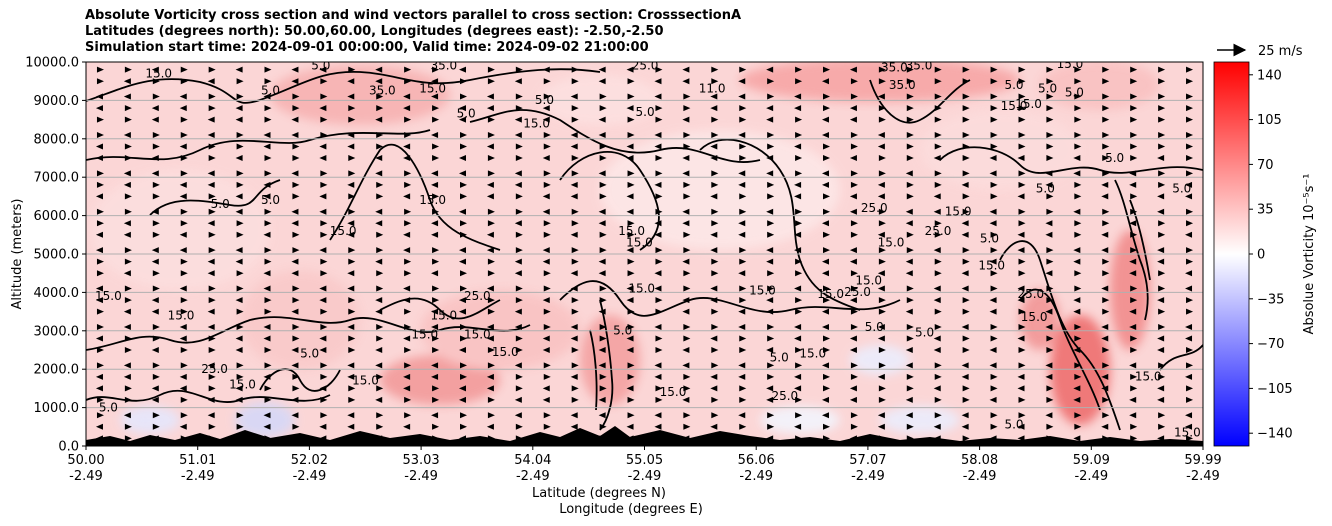 The image size is (1332, 526). Describe the element at coordinates (874, 327) in the screenshot. I see `contour-label: 5.0` at that location.